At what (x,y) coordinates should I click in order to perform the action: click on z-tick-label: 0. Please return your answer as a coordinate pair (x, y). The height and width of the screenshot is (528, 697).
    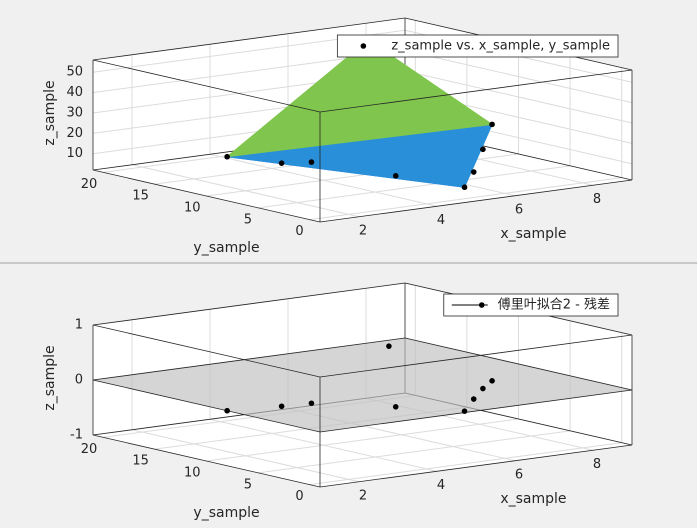
    Looking at the image, I should click on (79, 380).